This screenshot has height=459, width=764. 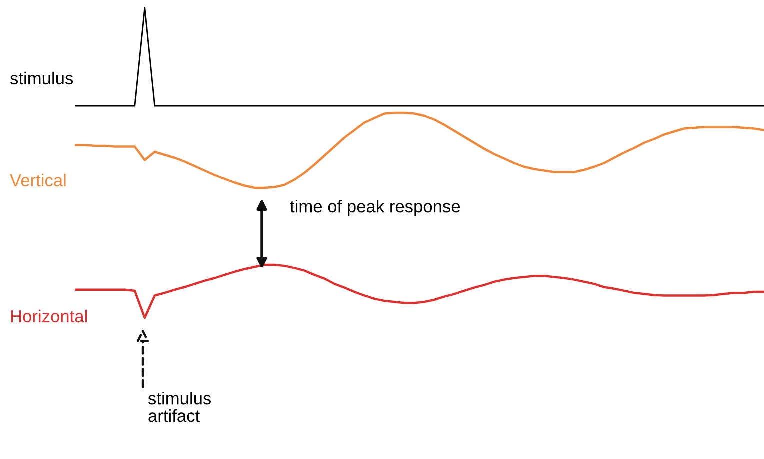 What do you see at coordinates (375, 208) in the screenshot?
I see `text: time of peak response` at bounding box center [375, 208].